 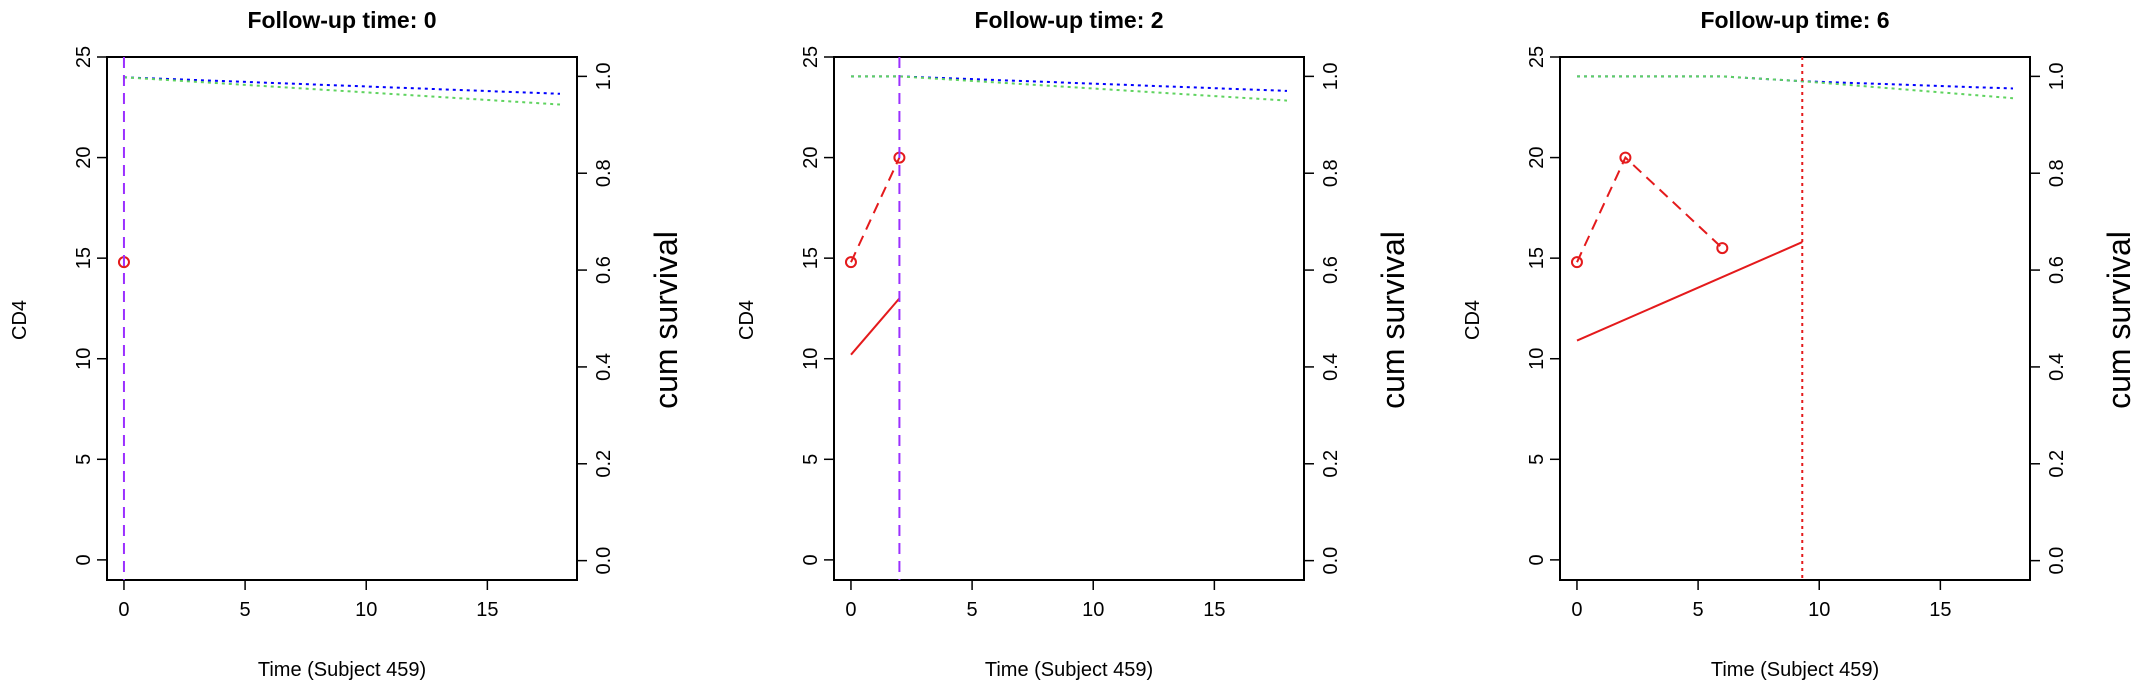 What do you see at coordinates (1068, 20) in the screenshot?
I see `panel-title: Follow-up time: 2` at bounding box center [1068, 20].